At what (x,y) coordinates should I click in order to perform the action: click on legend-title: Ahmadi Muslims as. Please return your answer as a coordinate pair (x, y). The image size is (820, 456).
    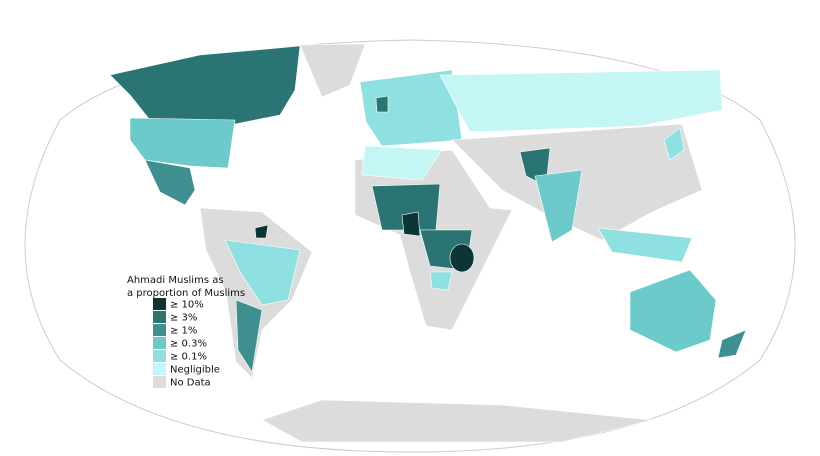
    Looking at the image, I should click on (175, 280).